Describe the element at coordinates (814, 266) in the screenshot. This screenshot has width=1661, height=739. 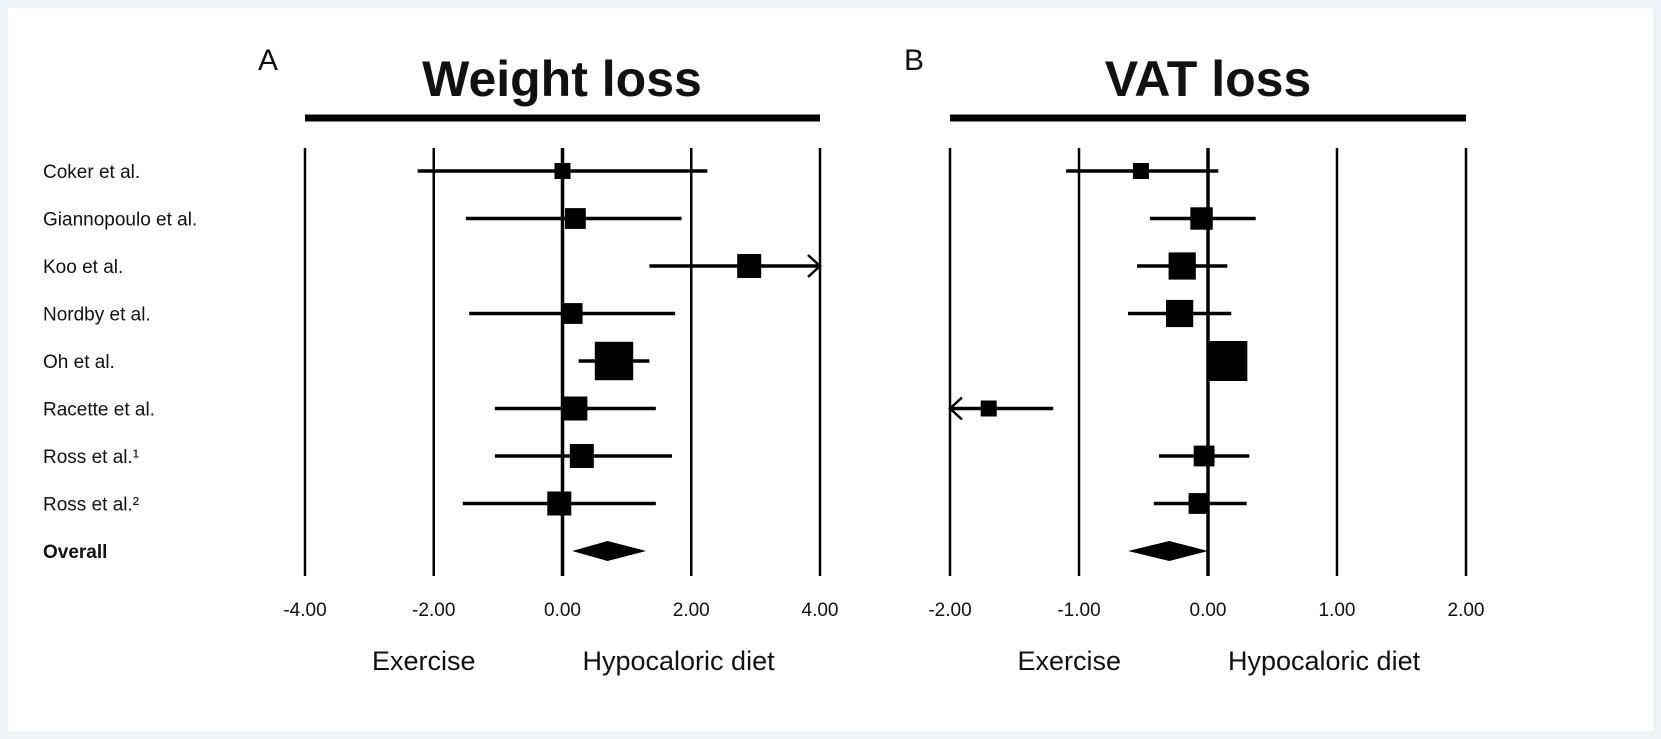
I see `ci-arrow-right` at that location.